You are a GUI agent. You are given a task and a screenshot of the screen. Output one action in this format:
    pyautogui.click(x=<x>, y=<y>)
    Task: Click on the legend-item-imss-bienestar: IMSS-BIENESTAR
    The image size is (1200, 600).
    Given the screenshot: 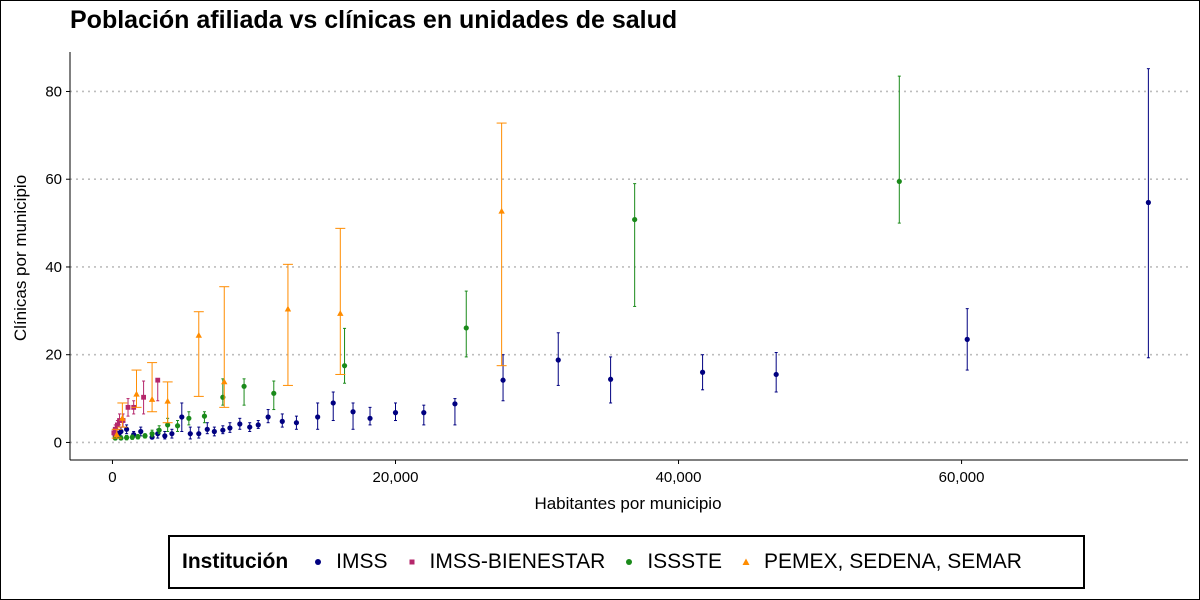 What is the action you would take?
    pyautogui.click(x=505, y=562)
    